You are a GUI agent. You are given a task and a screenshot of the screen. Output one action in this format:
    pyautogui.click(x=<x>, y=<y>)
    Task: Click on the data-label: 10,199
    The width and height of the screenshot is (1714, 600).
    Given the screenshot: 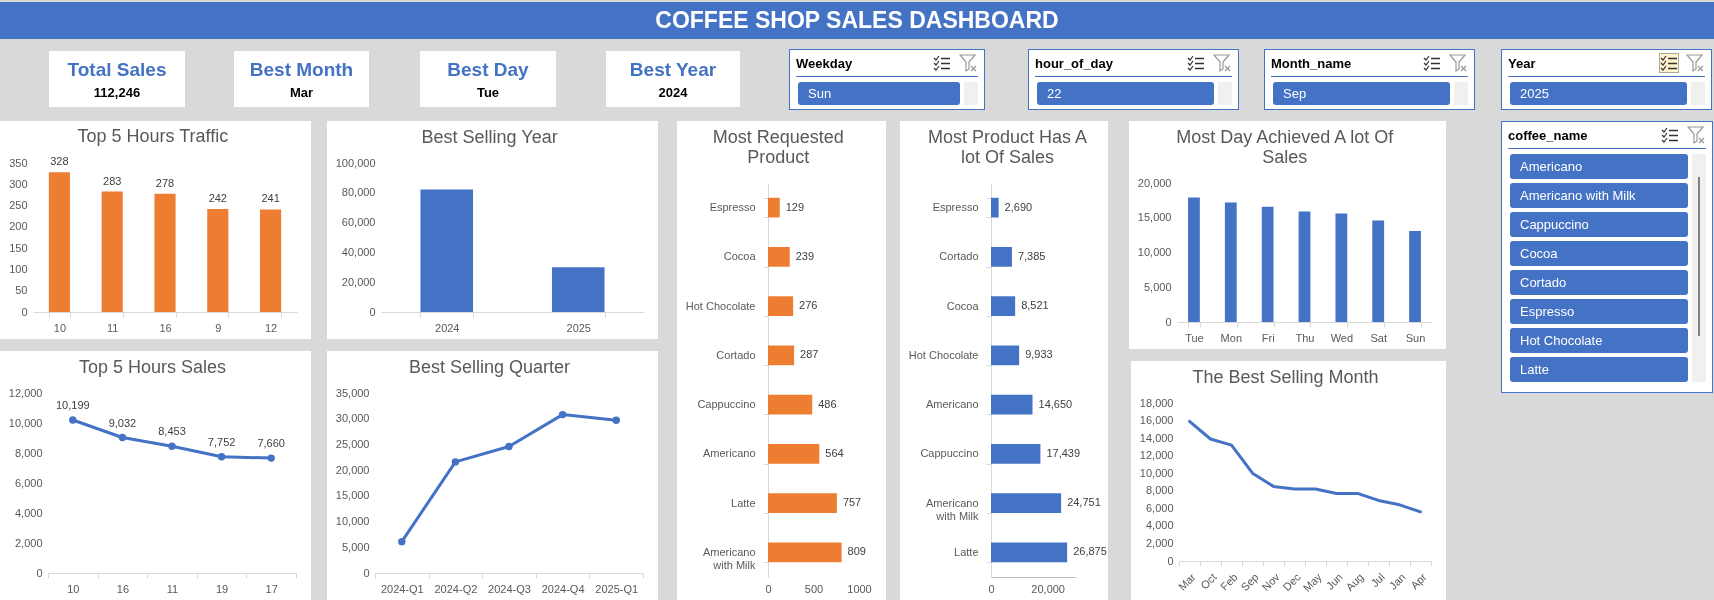 What is the action you would take?
    pyautogui.click(x=72, y=405)
    